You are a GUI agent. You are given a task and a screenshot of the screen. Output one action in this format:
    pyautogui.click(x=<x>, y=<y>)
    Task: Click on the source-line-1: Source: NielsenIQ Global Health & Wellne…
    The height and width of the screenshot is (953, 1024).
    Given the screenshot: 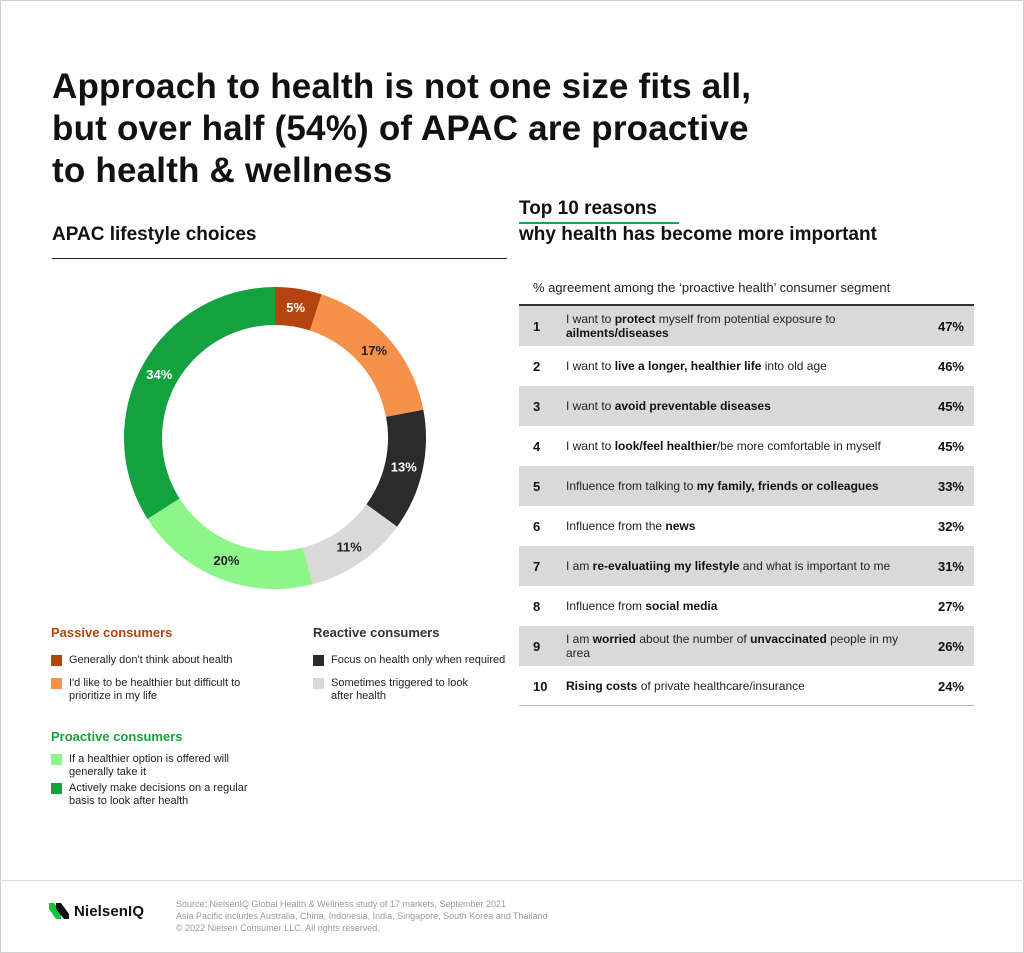 What is the action you would take?
    pyautogui.click(x=341, y=904)
    